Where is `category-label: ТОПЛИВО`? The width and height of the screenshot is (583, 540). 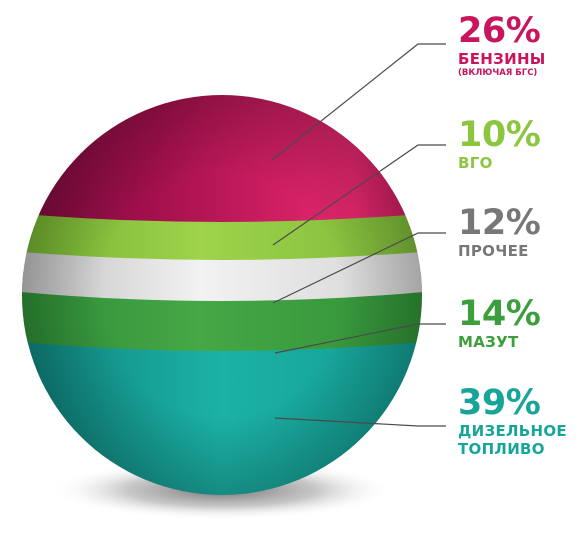
category-label: ТОПЛИВО is located at coordinates (501, 449).